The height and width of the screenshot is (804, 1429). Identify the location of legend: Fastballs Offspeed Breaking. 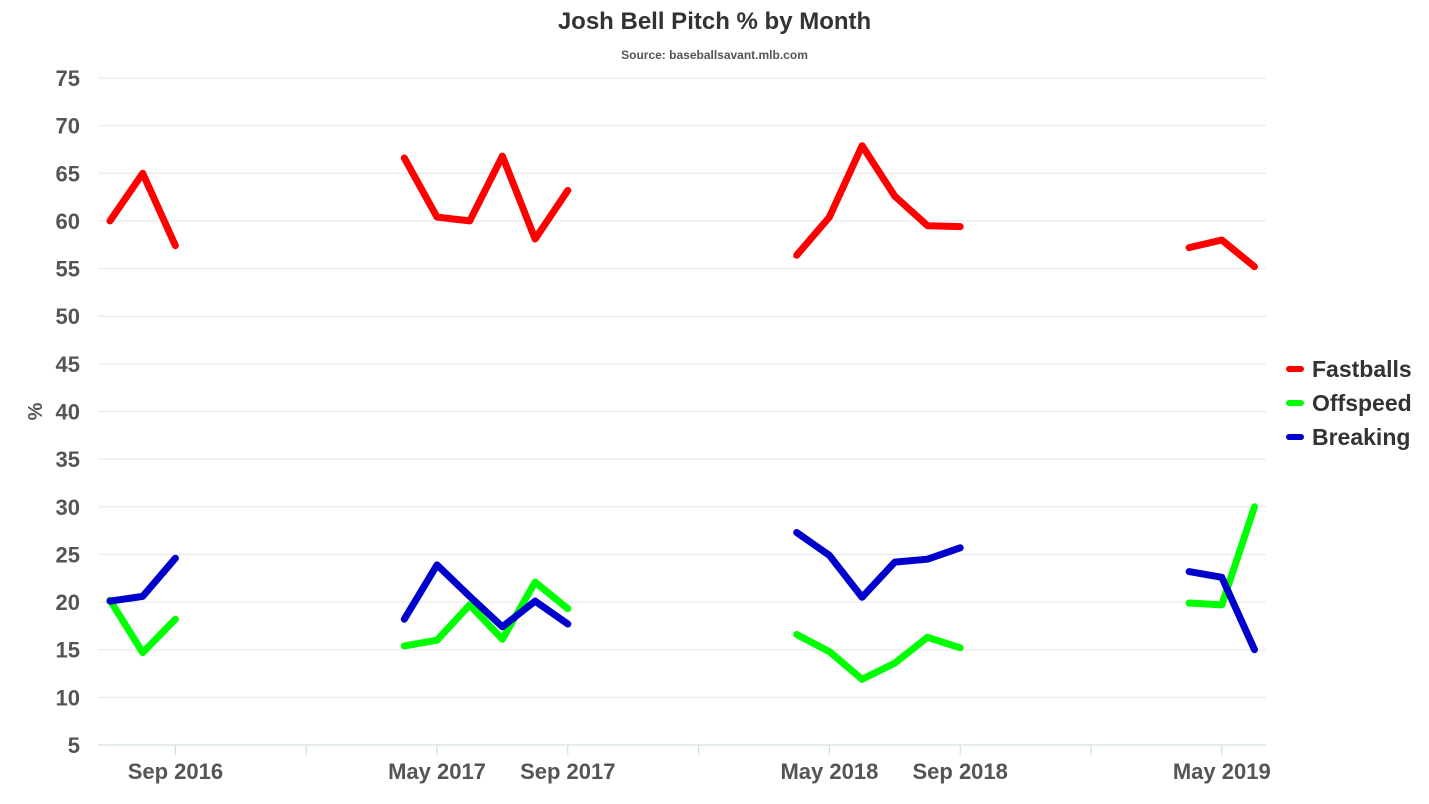
(1349, 403).